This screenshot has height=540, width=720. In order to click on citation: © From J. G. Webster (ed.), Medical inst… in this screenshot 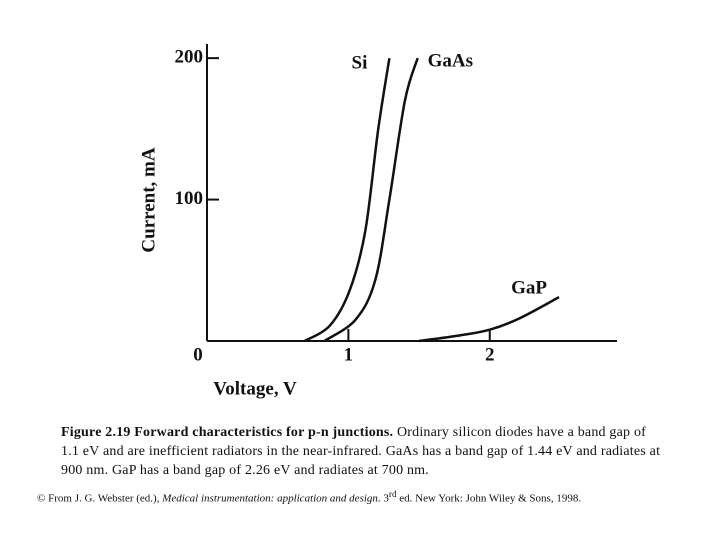, I will do `click(309, 497)`.